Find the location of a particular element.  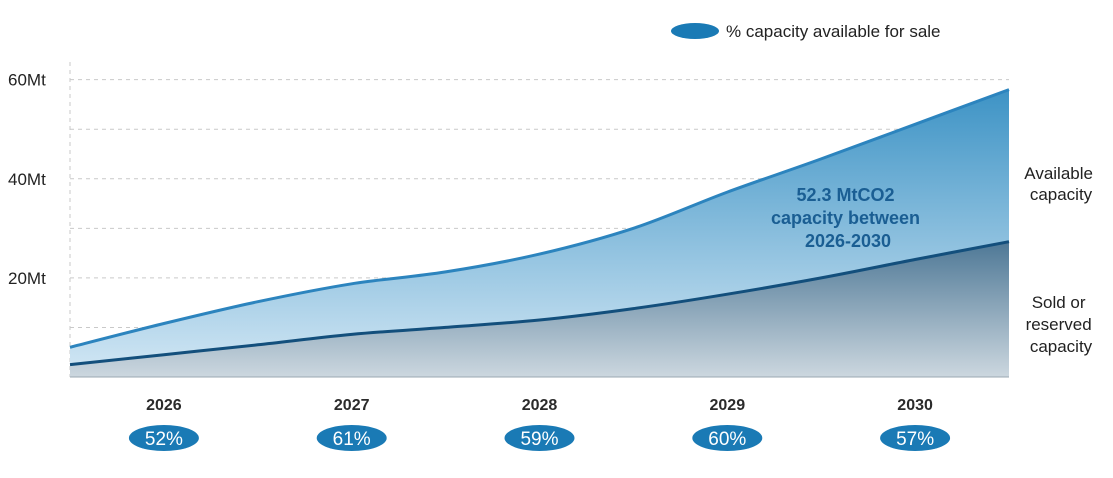

percent-badge-label: 57% is located at coordinates (915, 439).